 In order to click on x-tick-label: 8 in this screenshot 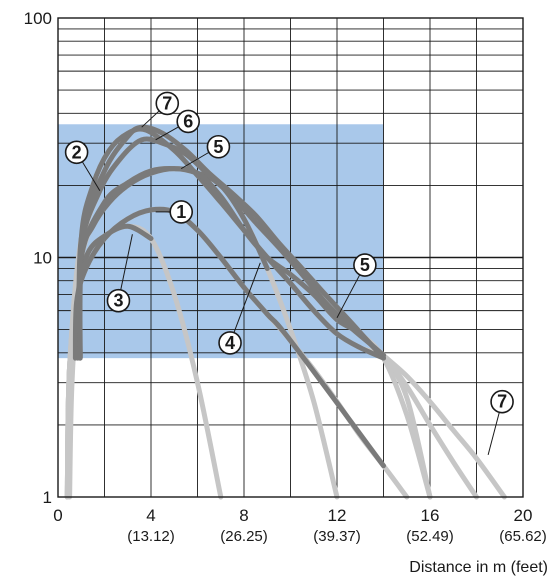, I will do `click(243, 515)`.